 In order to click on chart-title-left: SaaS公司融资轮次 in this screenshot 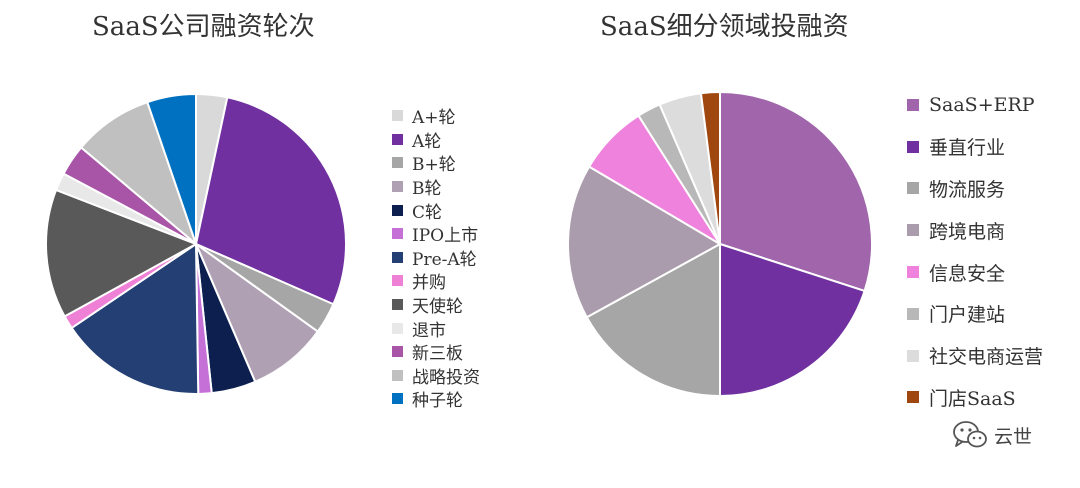, I will do `click(203, 27)`.